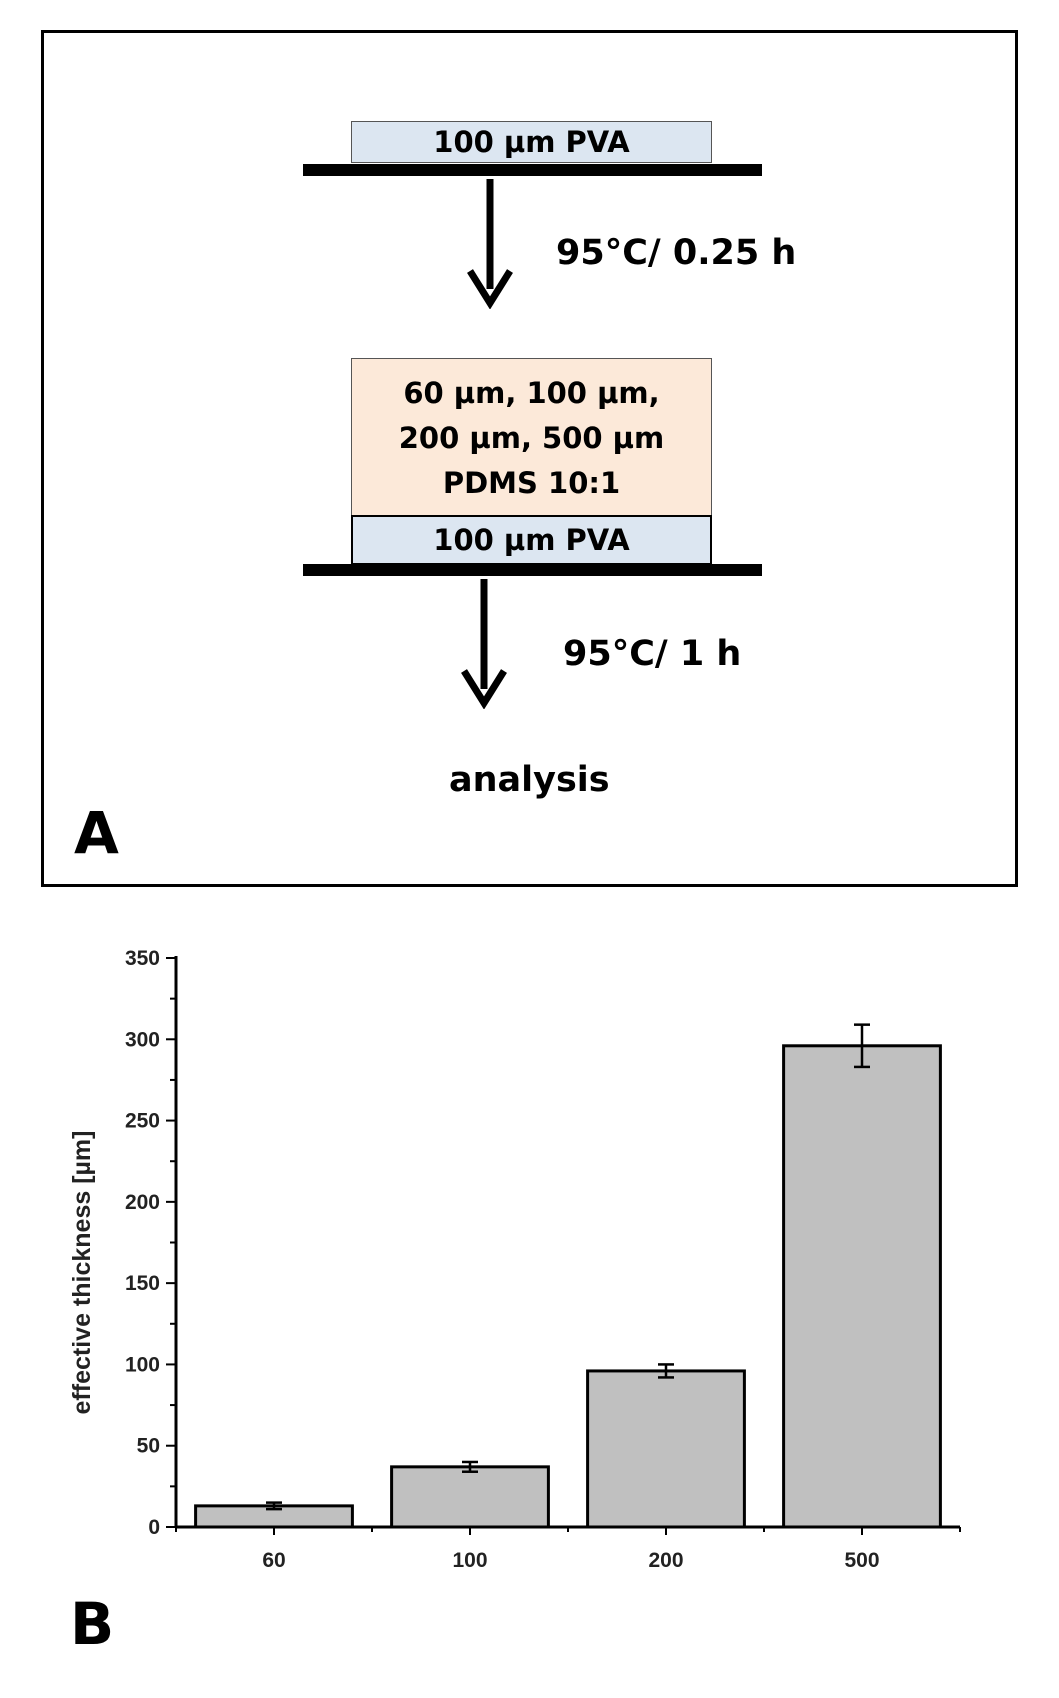 This screenshot has height=1698, width=1059. I want to click on pdms-line-3: PDMS 10:1, so click(531, 483).